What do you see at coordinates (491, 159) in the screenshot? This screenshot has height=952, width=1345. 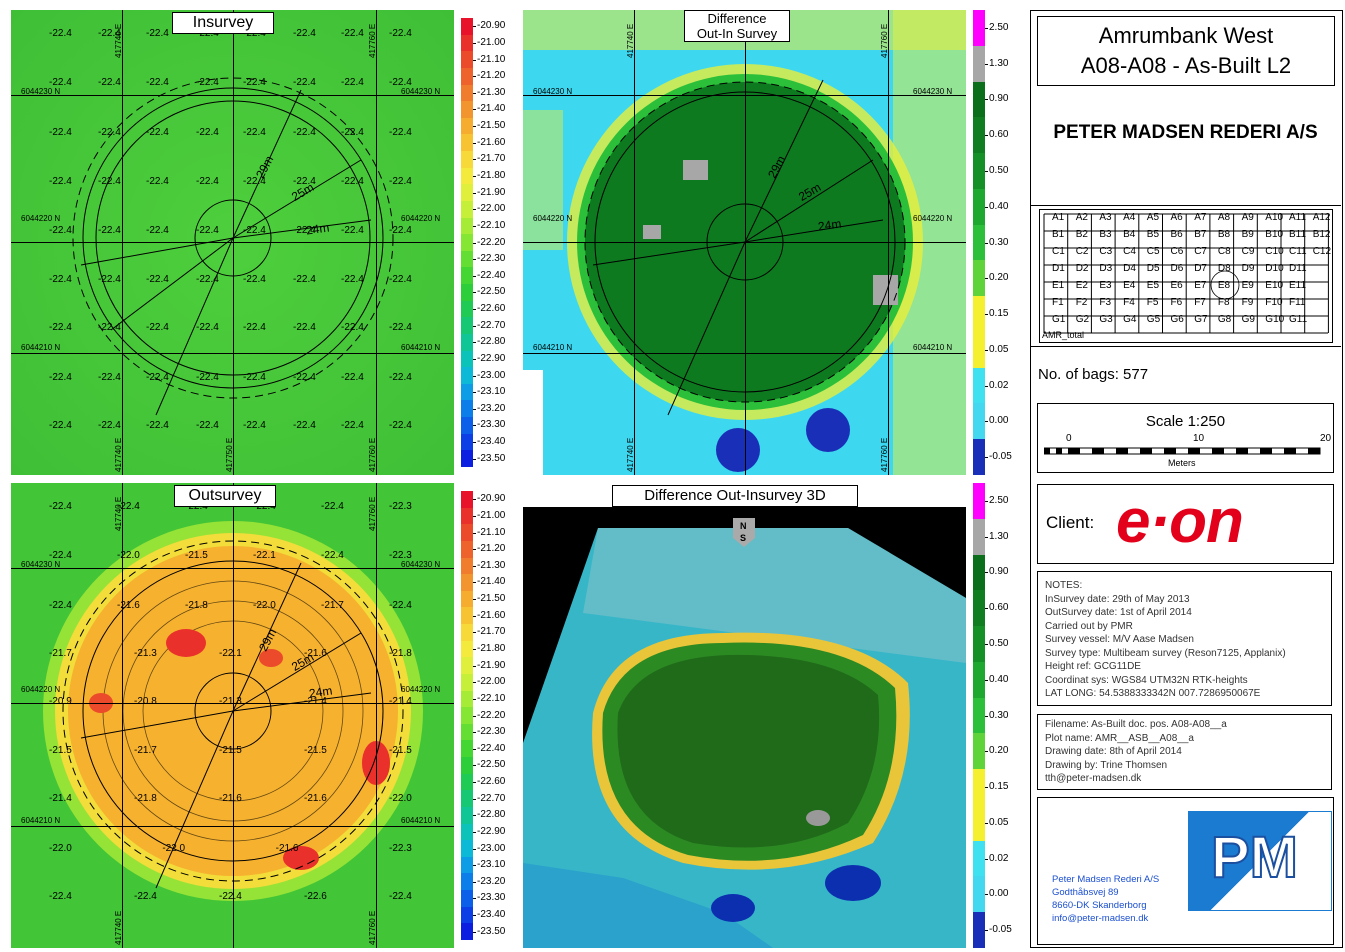 I see `legend-label: -21.70` at bounding box center [491, 159].